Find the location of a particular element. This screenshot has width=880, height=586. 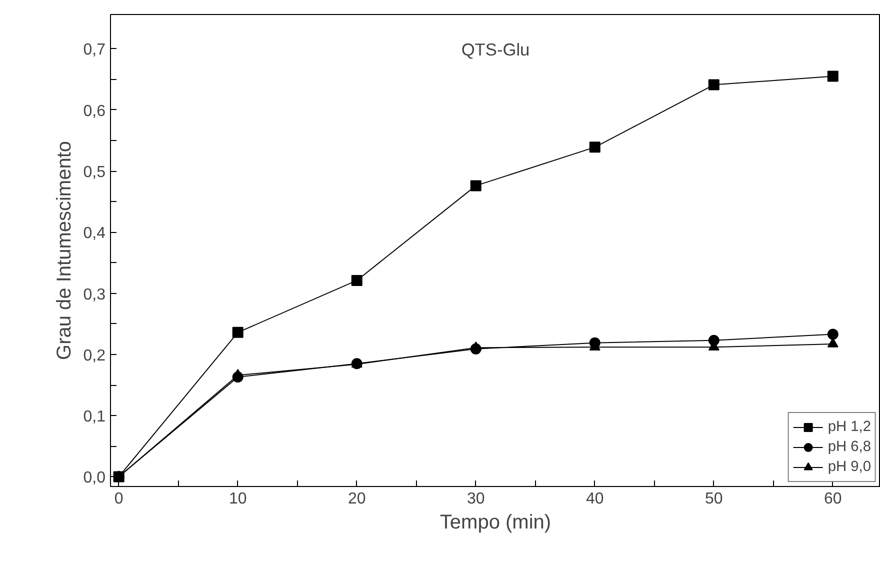

x-tick-label: 20 is located at coordinates (357, 499).